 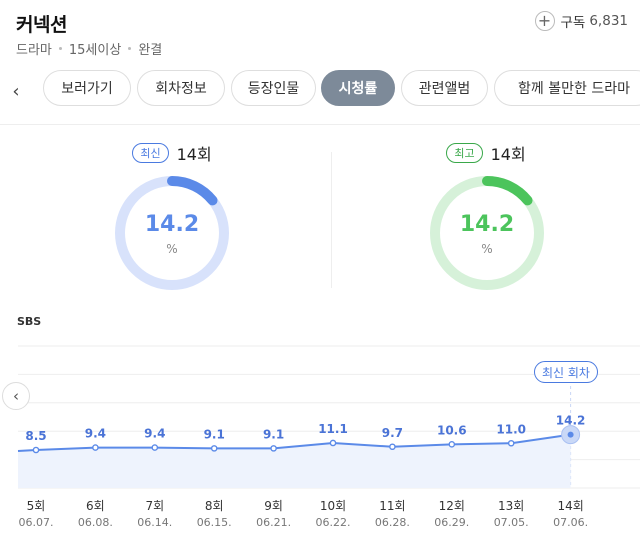 I want to click on highest-episode: 14회, so click(x=508, y=154).